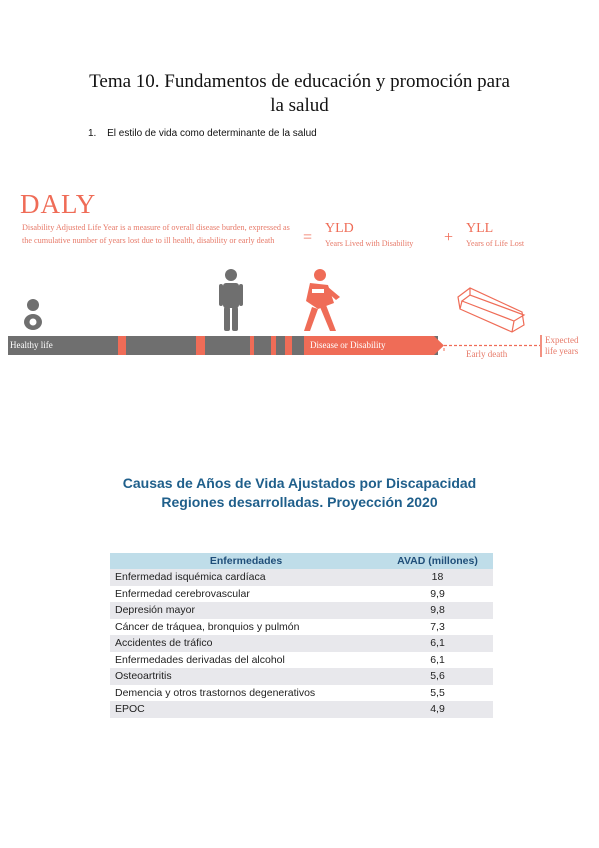 The width and height of the screenshot is (599, 848). Describe the element at coordinates (480, 228) in the screenshot. I see `yll-abbr: YLL` at that location.